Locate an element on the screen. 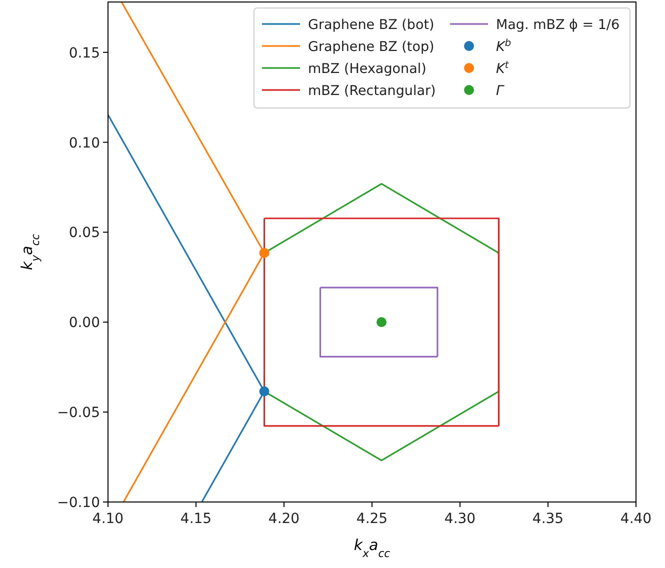 Image resolution: width=665 pixels, height=568 pixels. y-tick-label: 0.10 is located at coordinates (84, 143).